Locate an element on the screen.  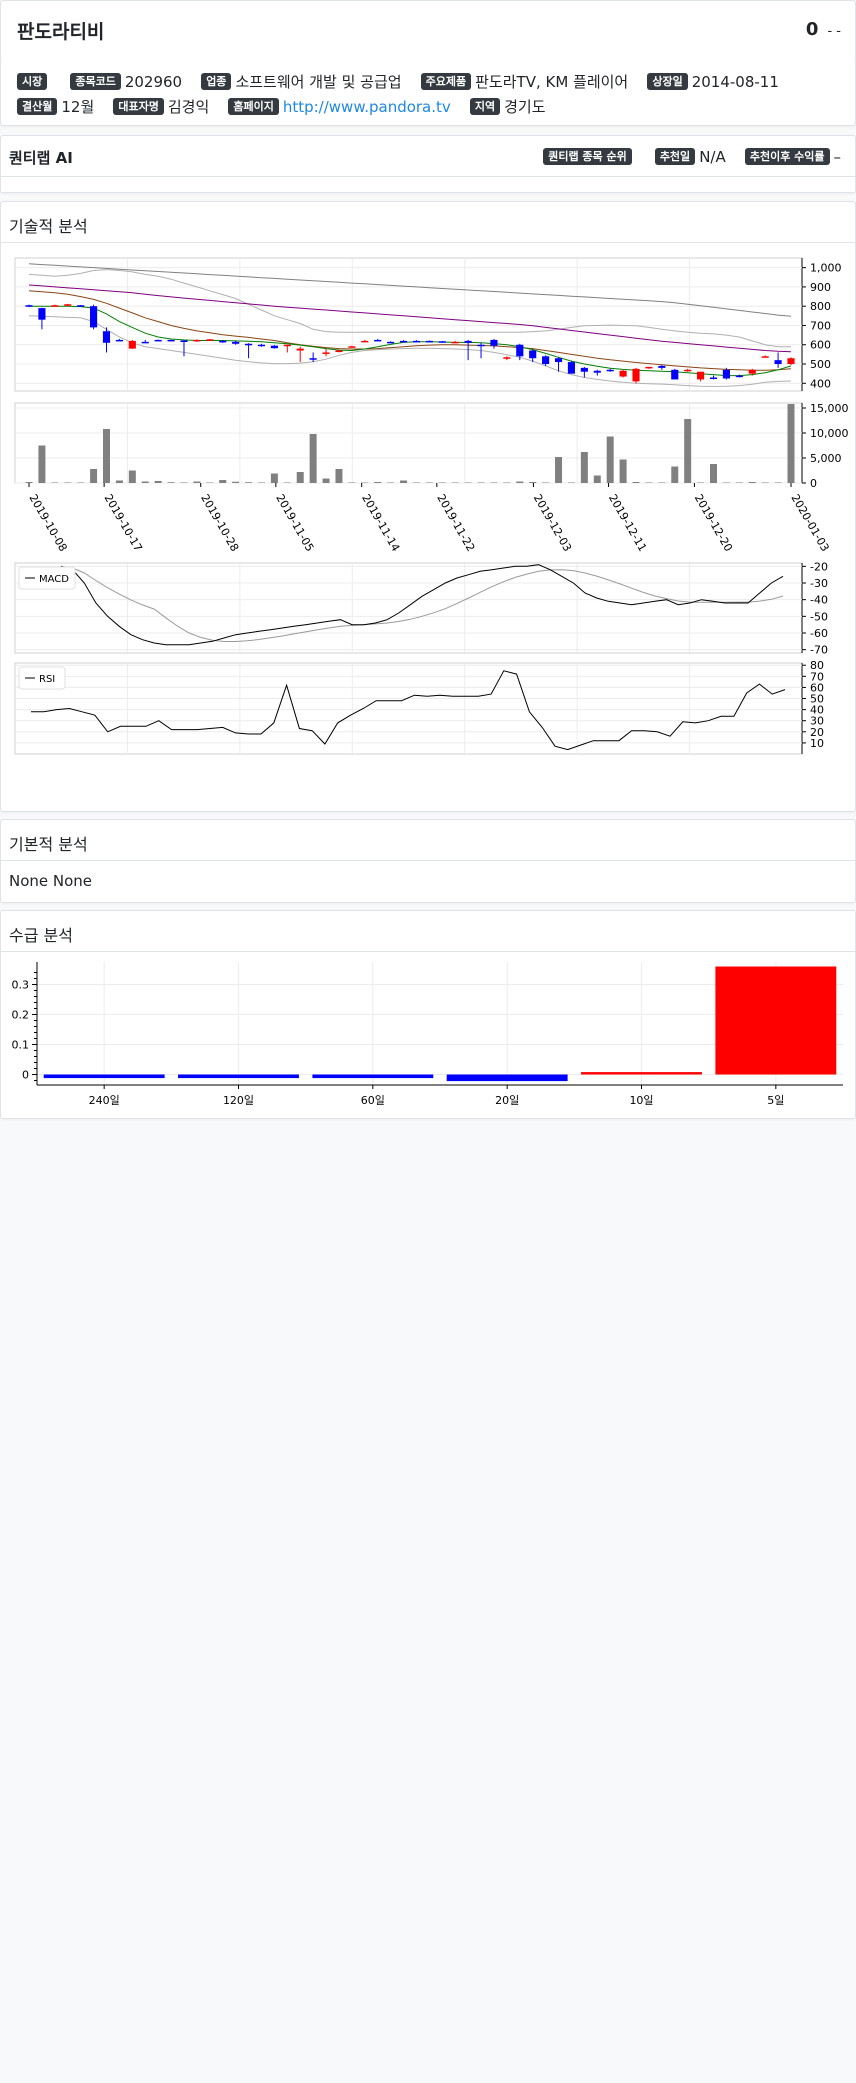
macd-y-tick-label: -40 is located at coordinates (819, 600).